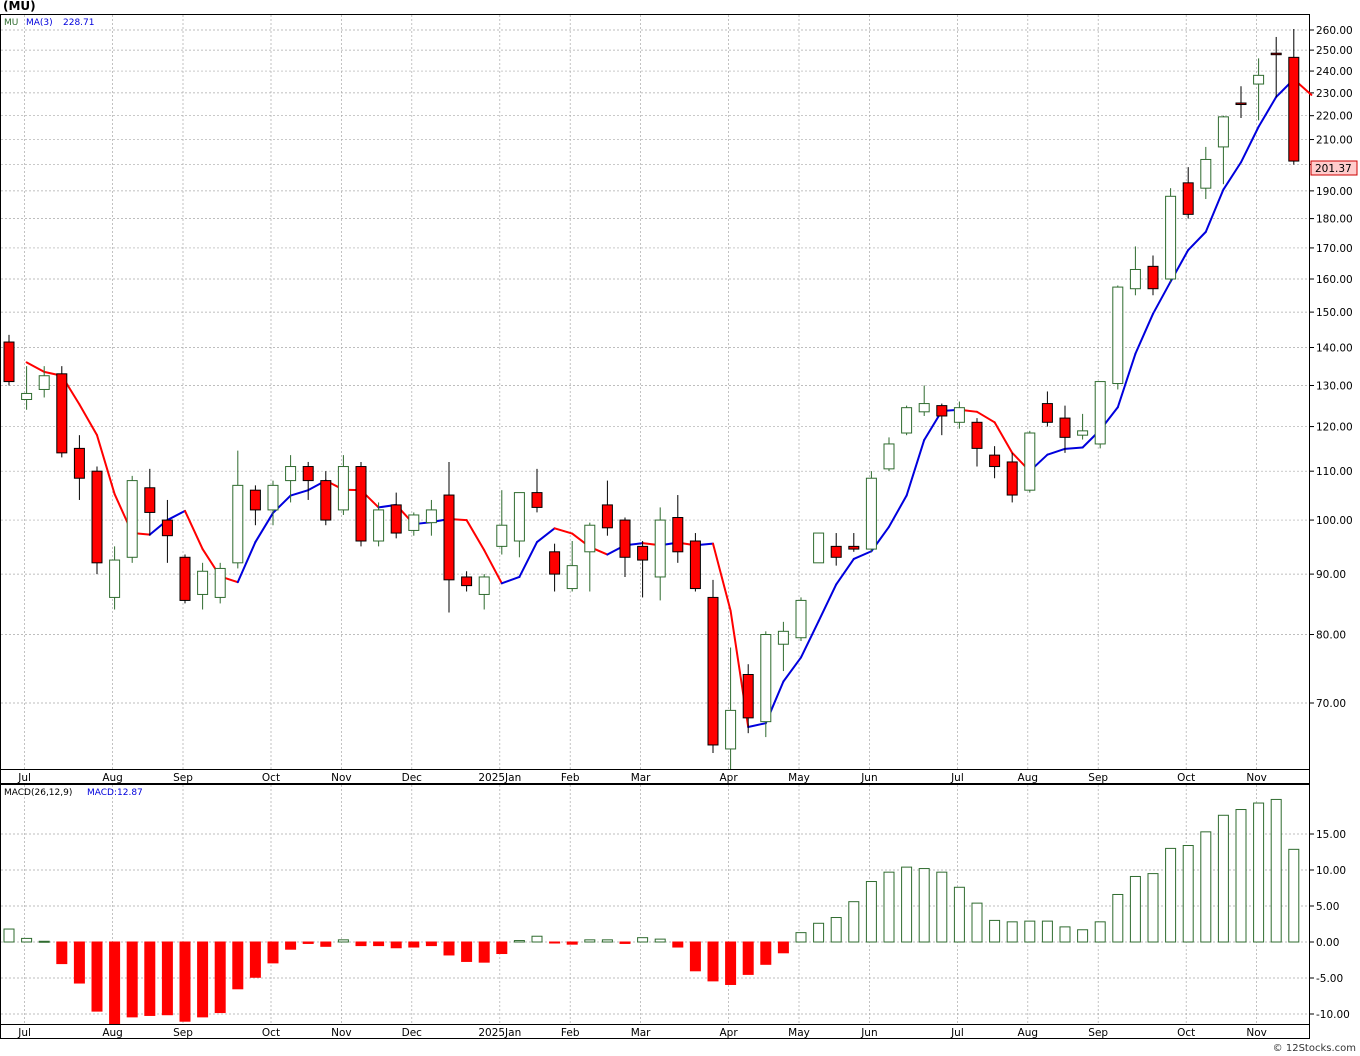  I want to click on month-label: Apr, so click(729, 1033).